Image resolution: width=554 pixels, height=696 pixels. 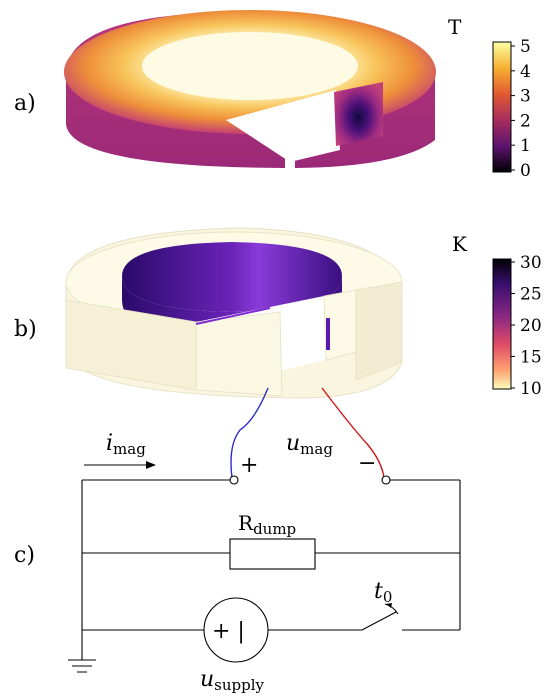 What do you see at coordinates (525, 72) in the screenshot?
I see `colorbar-a-tick-label: 4` at bounding box center [525, 72].